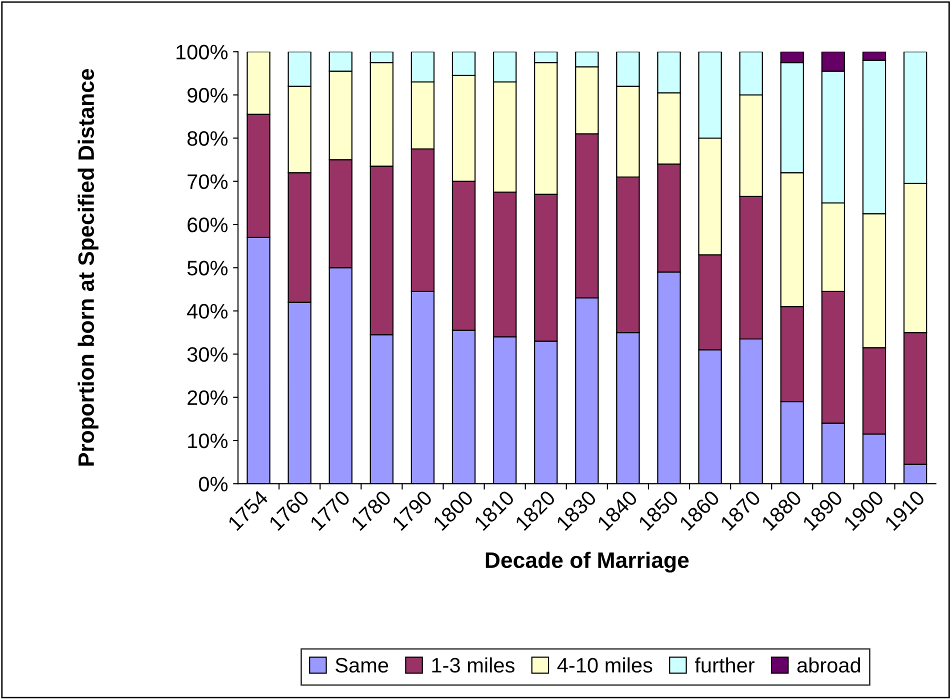 The height and width of the screenshot is (699, 952). I want to click on y-tick-label: 100%, so click(202, 52).